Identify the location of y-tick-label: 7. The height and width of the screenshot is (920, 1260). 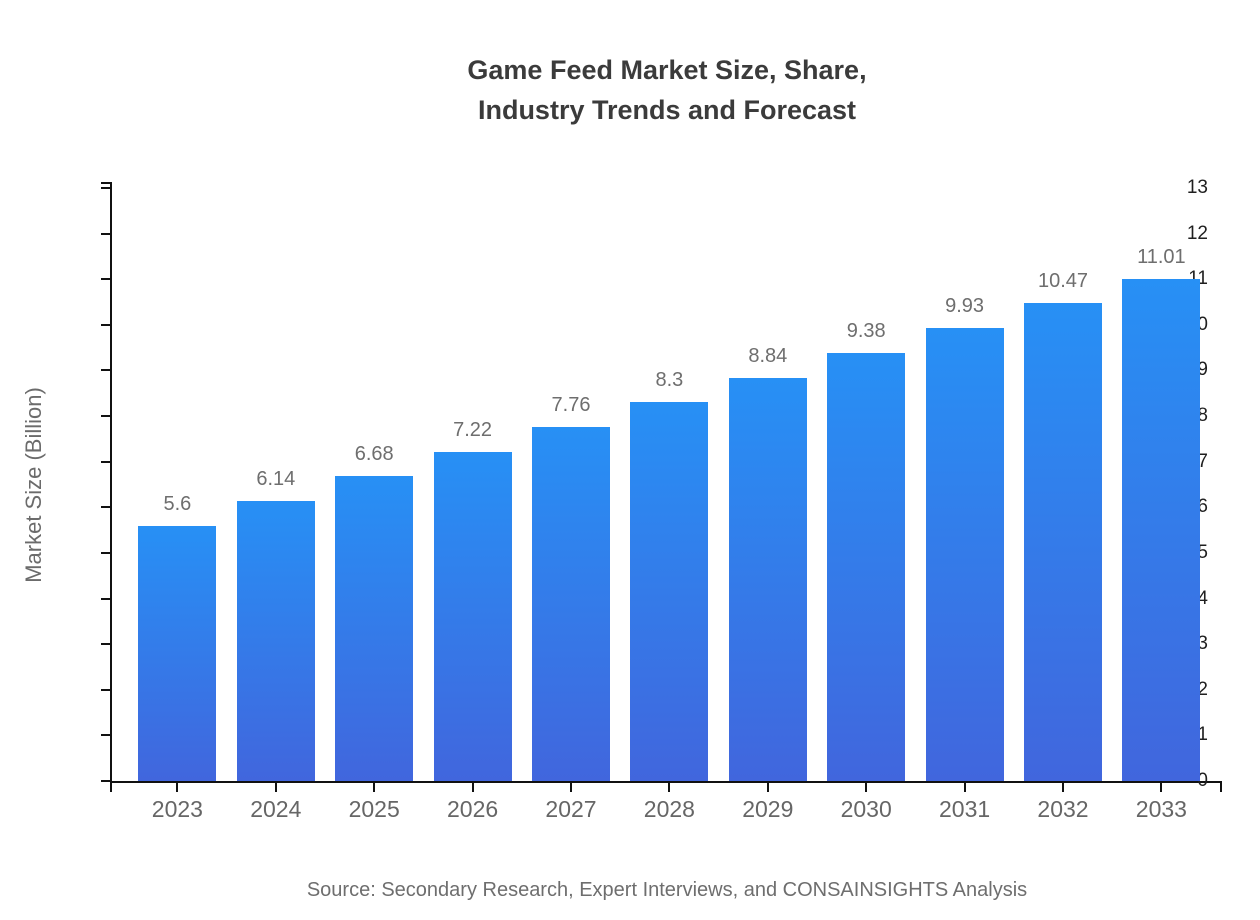
(1202, 461).